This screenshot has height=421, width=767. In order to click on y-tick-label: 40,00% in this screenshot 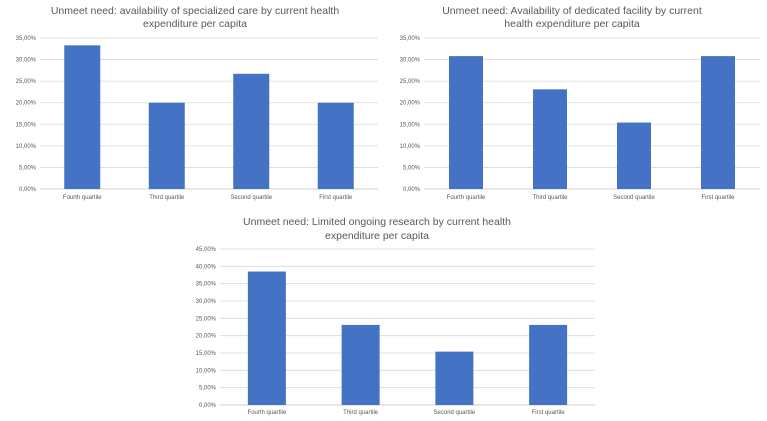, I will do `click(206, 267)`.